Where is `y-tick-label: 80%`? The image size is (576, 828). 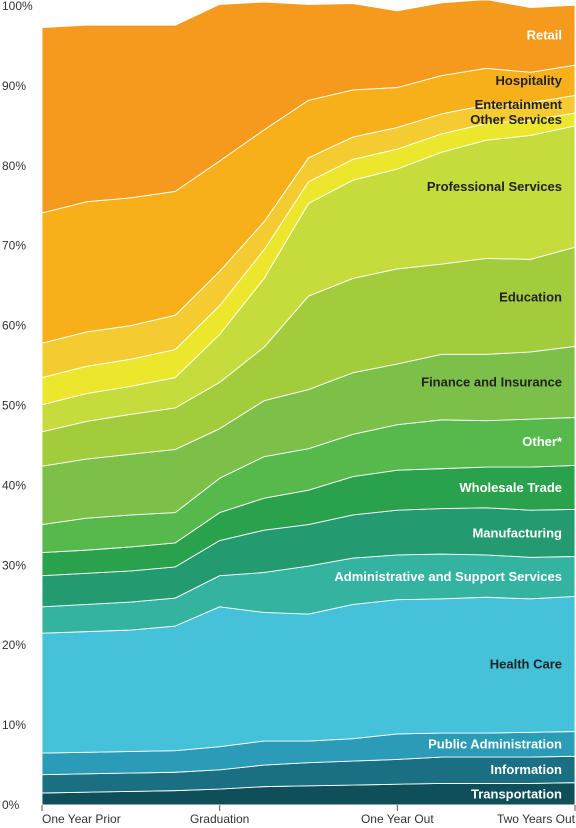 y-tick-label: 80% is located at coordinates (14, 166).